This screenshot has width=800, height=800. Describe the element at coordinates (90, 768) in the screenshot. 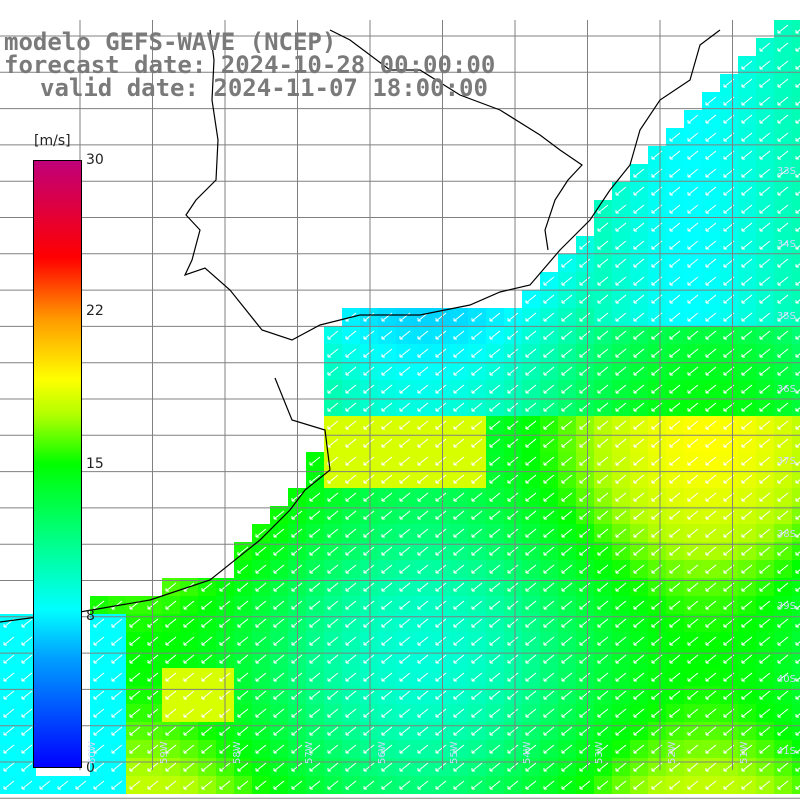

I see `colorbar-tick-0: 0` at that location.